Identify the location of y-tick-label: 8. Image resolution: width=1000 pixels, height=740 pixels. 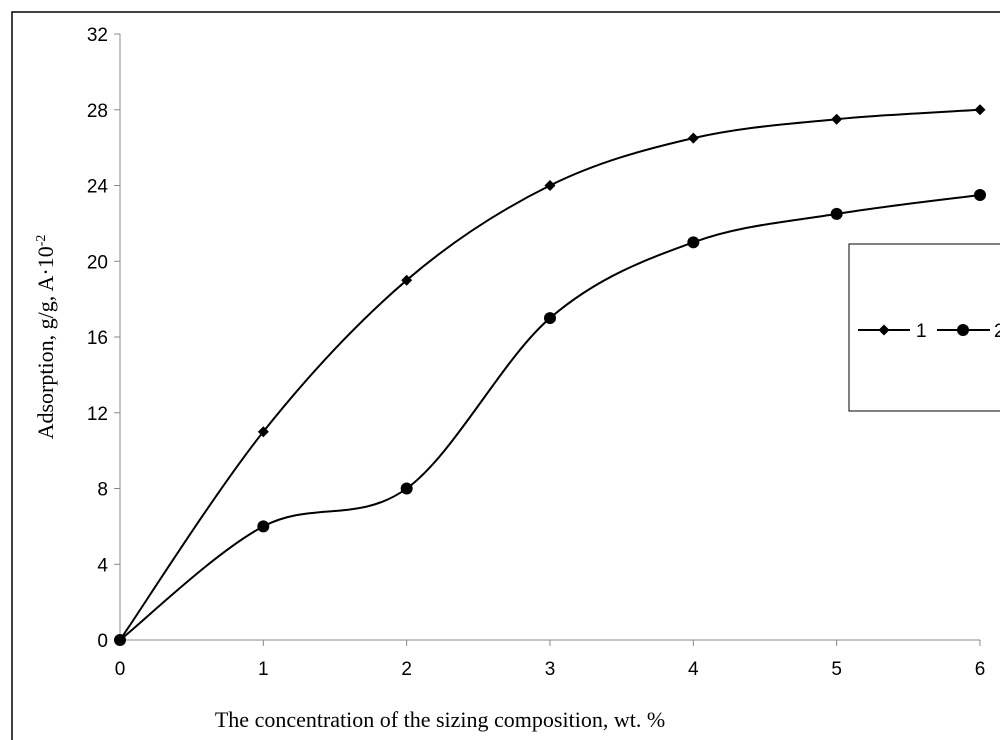
(102, 490).